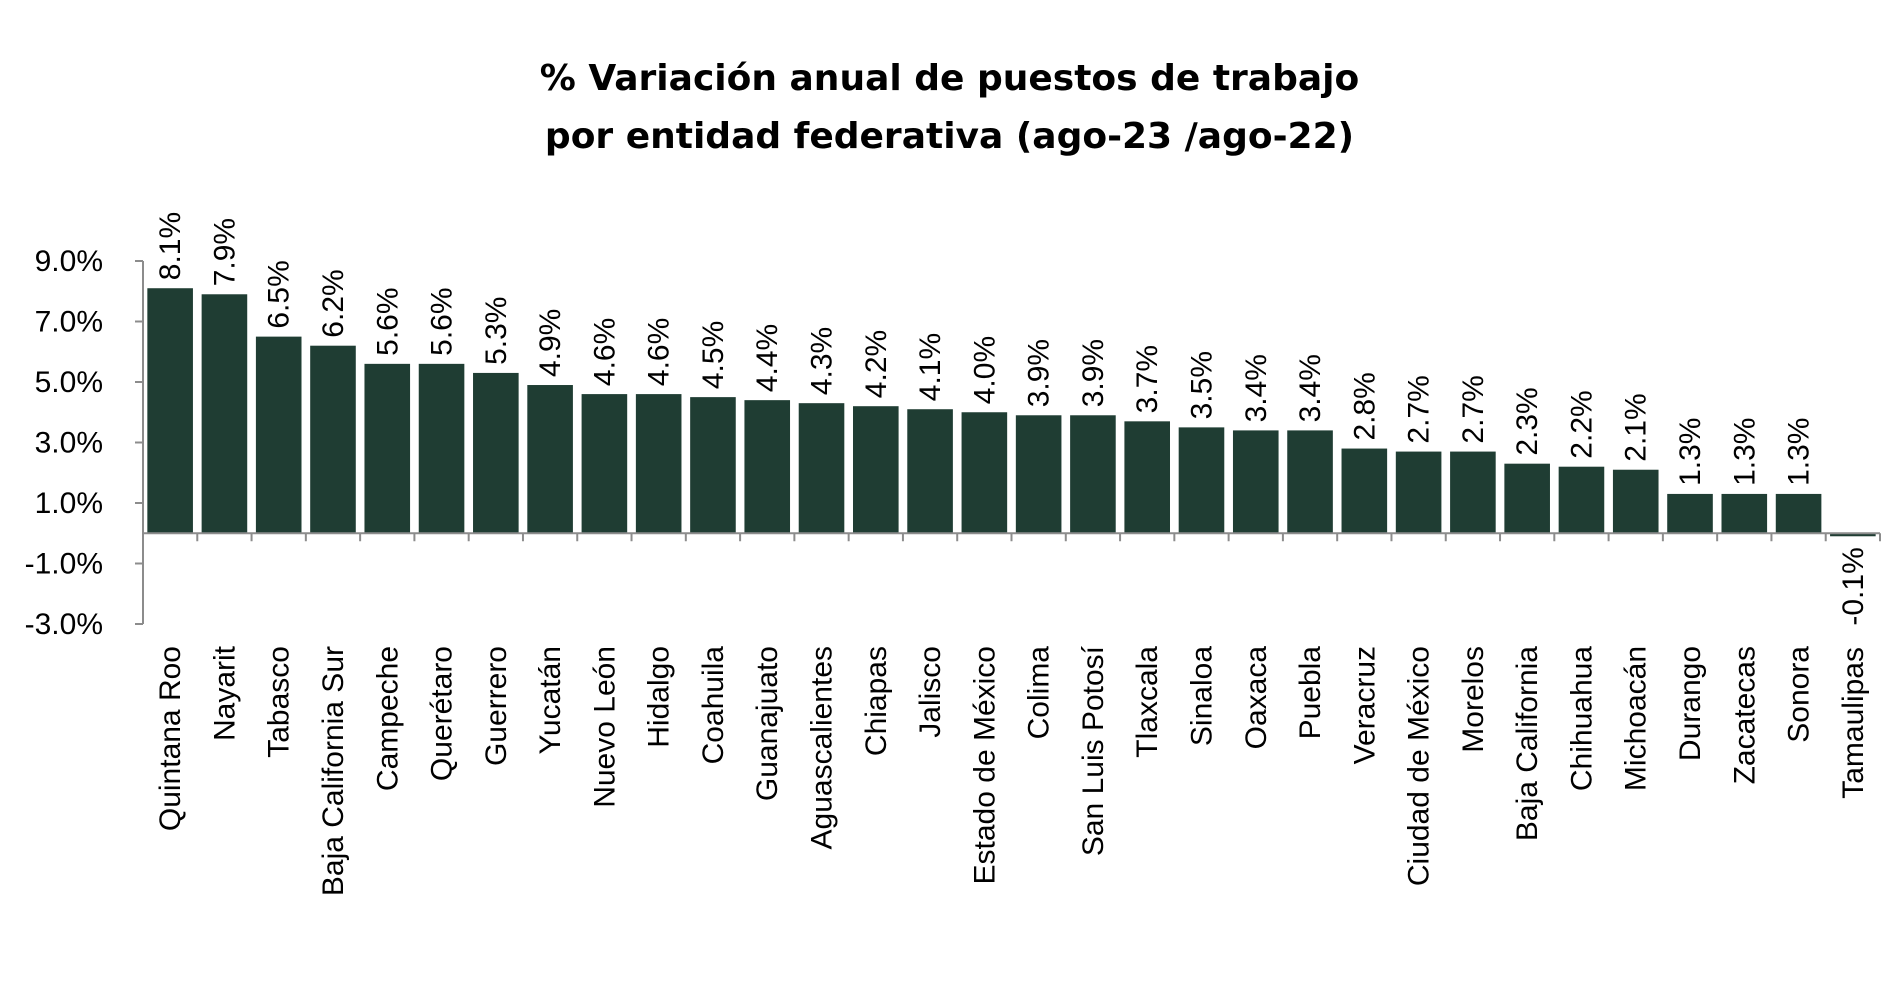  Describe the element at coordinates (1581, 424) in the screenshot. I see `data-label: 2.2%` at that location.